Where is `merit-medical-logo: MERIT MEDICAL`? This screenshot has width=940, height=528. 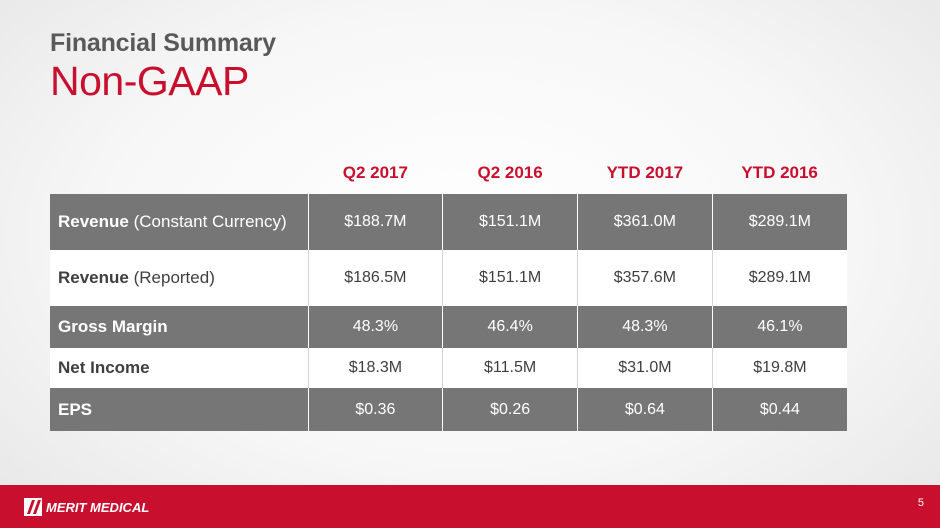
merit-medical-logo: MERIT MEDICAL is located at coordinates (86, 507).